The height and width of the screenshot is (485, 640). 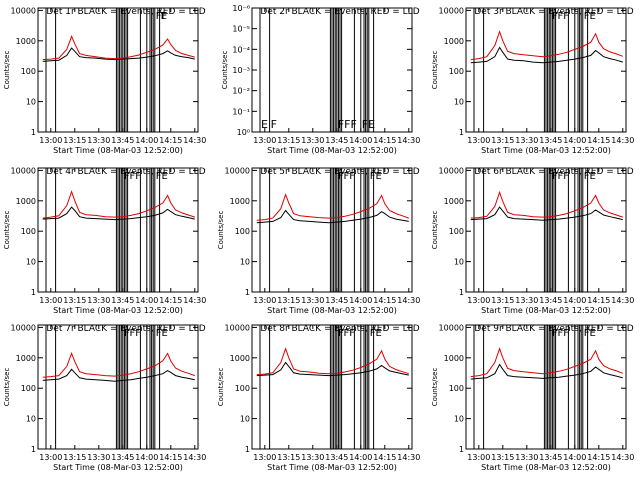 I want to click on panel-title: Det 5r BLACK = Events, RED = LLD, so click(x=339, y=172).